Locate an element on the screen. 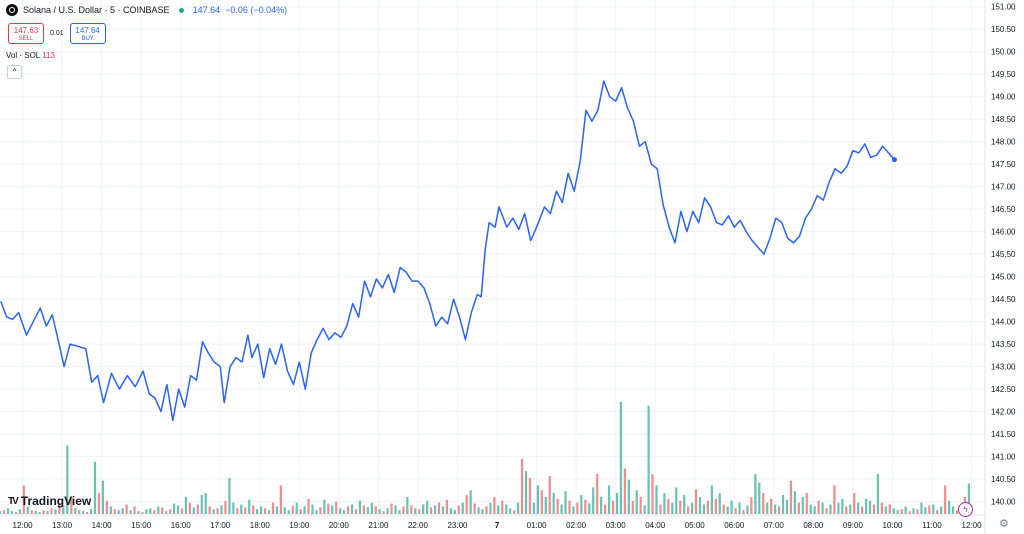  y-tick-label: 147.00 is located at coordinates (1003, 187).